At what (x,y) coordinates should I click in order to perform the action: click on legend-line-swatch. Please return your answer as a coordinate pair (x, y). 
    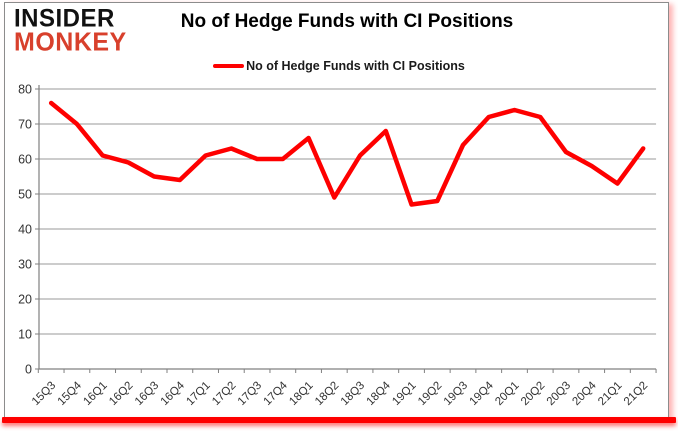
    Looking at the image, I should click on (229, 66).